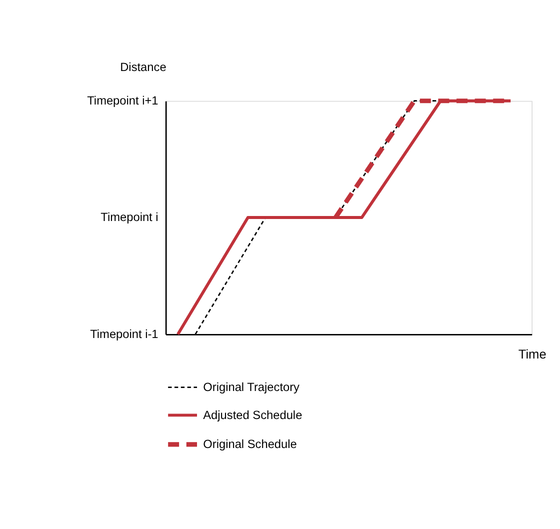 The image size is (560, 529). I want to click on text: Timepoint i+1, so click(123, 101).